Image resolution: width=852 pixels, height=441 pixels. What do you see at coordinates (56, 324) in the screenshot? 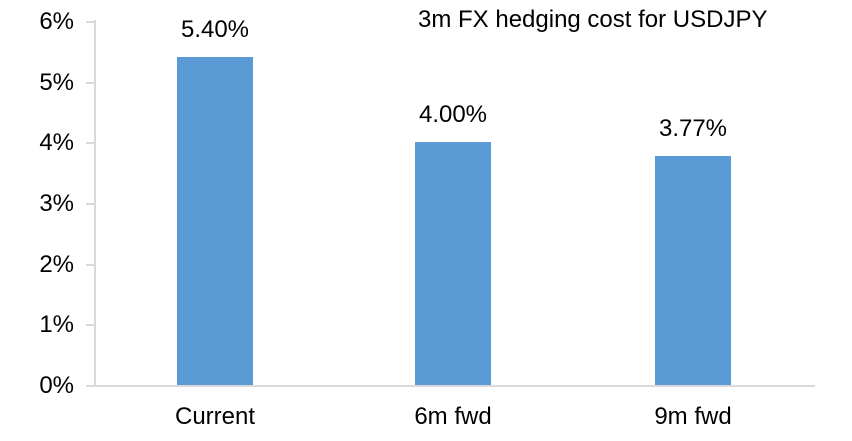
I see `y-axis-tick-label: 1%` at bounding box center [56, 324].